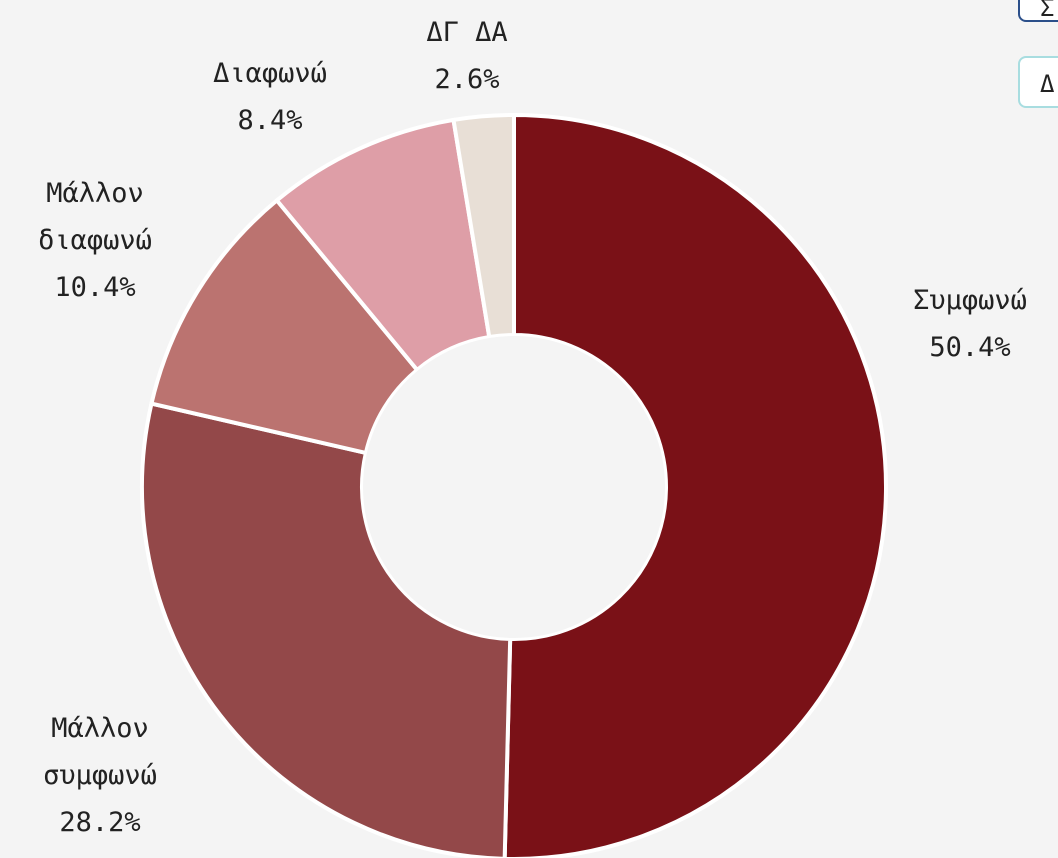 The image size is (1058, 858). What do you see at coordinates (514, 487) in the screenshot?
I see `donut-hole` at bounding box center [514, 487].